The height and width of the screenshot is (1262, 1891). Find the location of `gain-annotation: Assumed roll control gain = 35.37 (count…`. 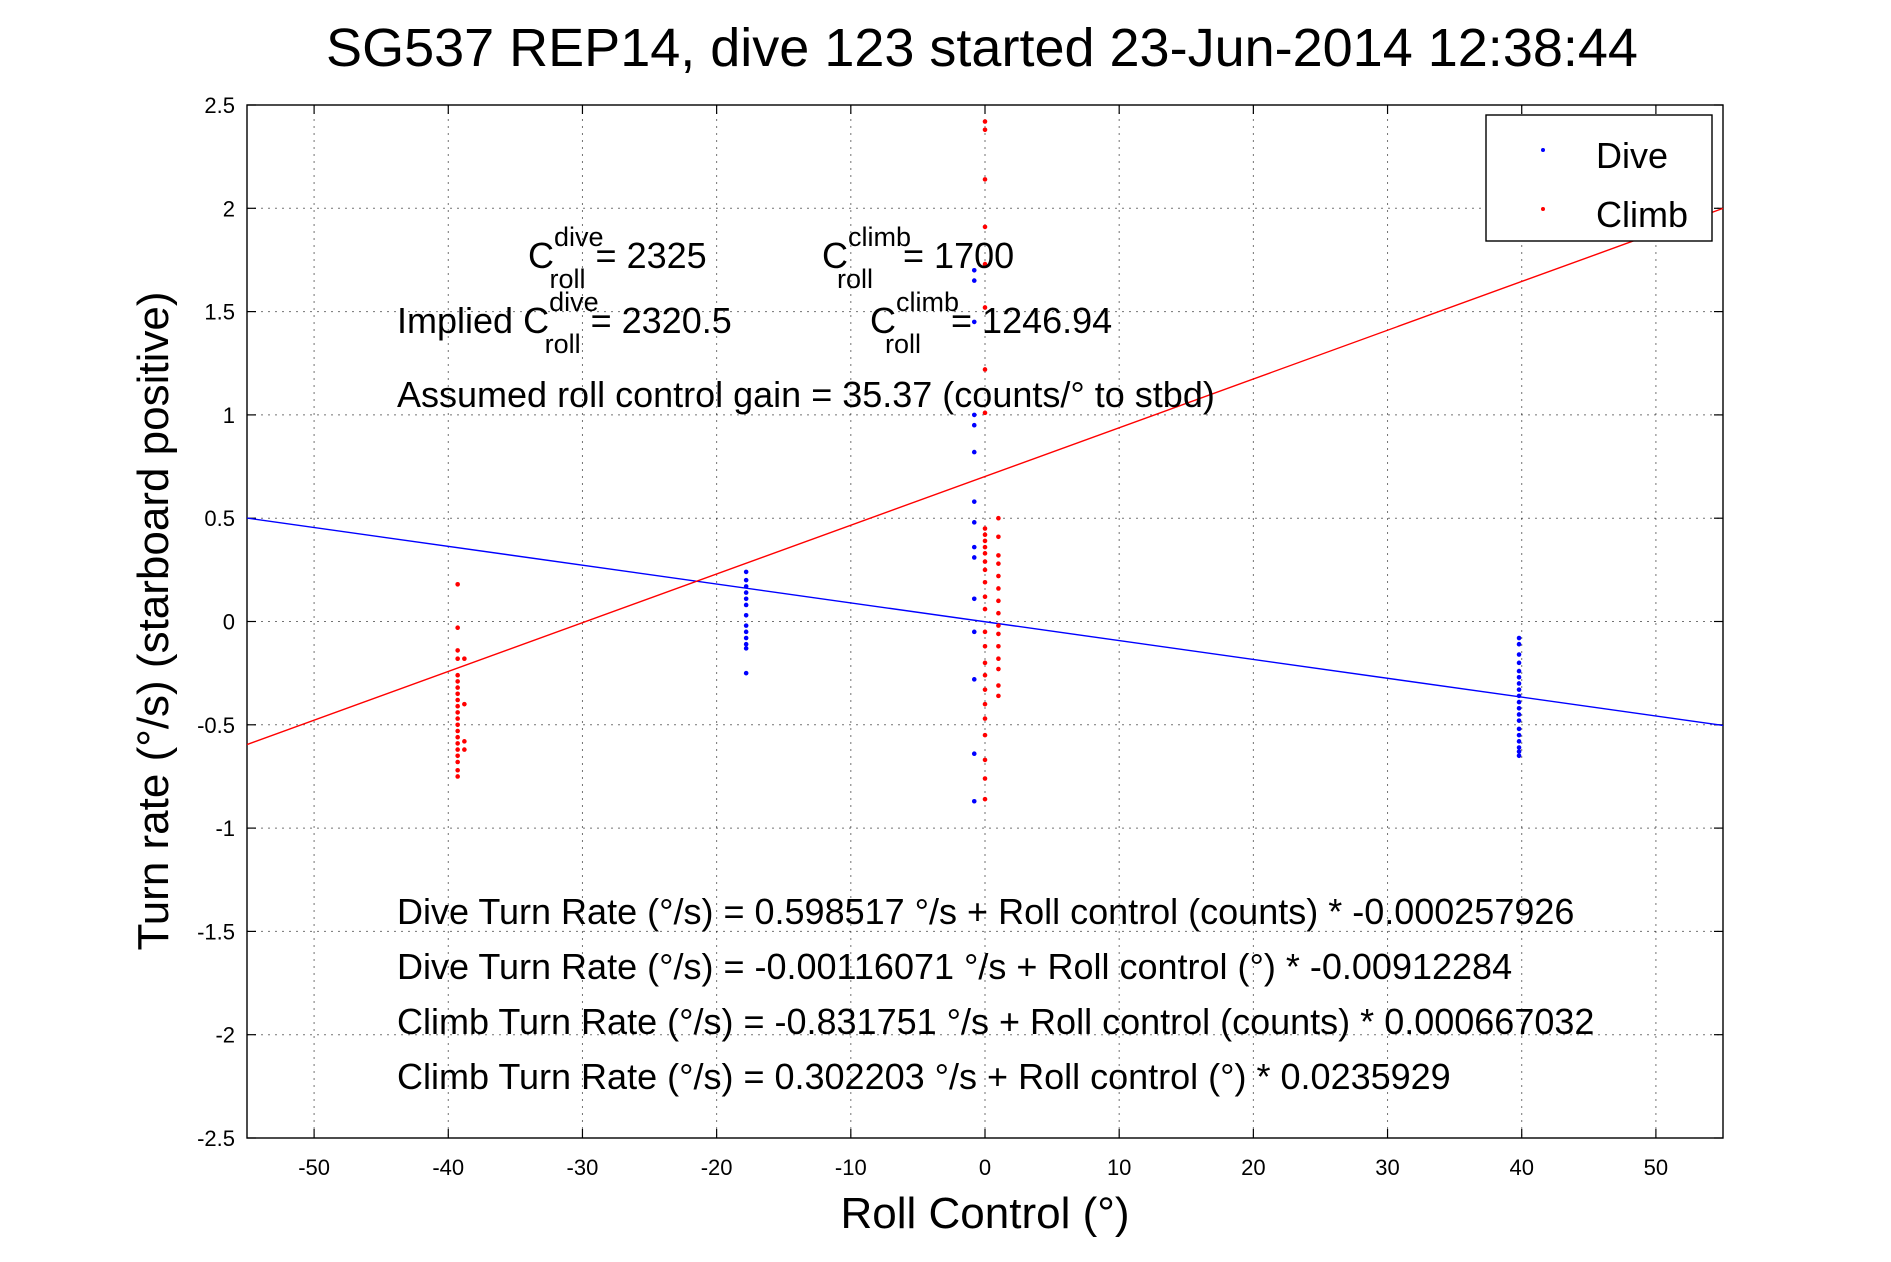

gain-annotation: Assumed roll control gain = 35.37 (count… is located at coordinates (806, 394).